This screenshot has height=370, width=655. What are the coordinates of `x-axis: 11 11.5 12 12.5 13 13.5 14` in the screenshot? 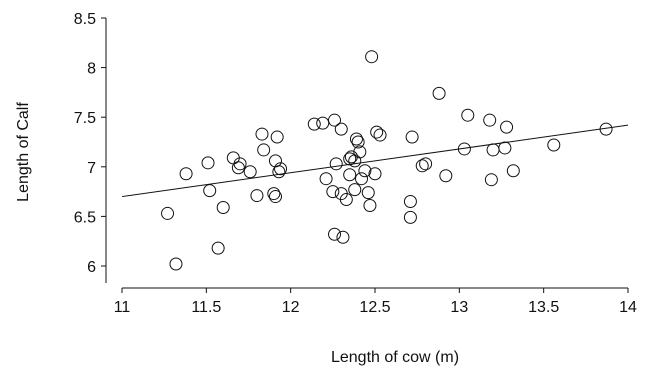 It's located at (375, 301).